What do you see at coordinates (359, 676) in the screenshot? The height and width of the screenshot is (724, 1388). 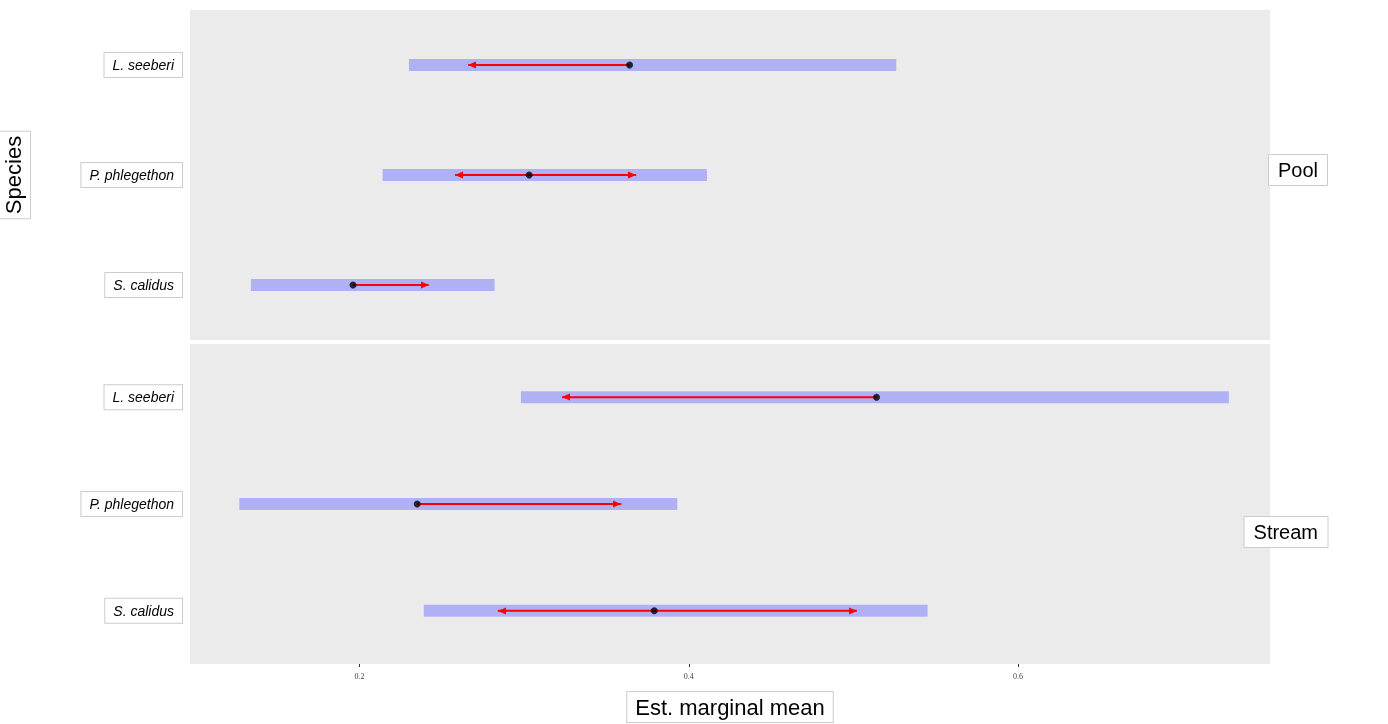 I see `x-tick-label: 0.2` at bounding box center [359, 676].